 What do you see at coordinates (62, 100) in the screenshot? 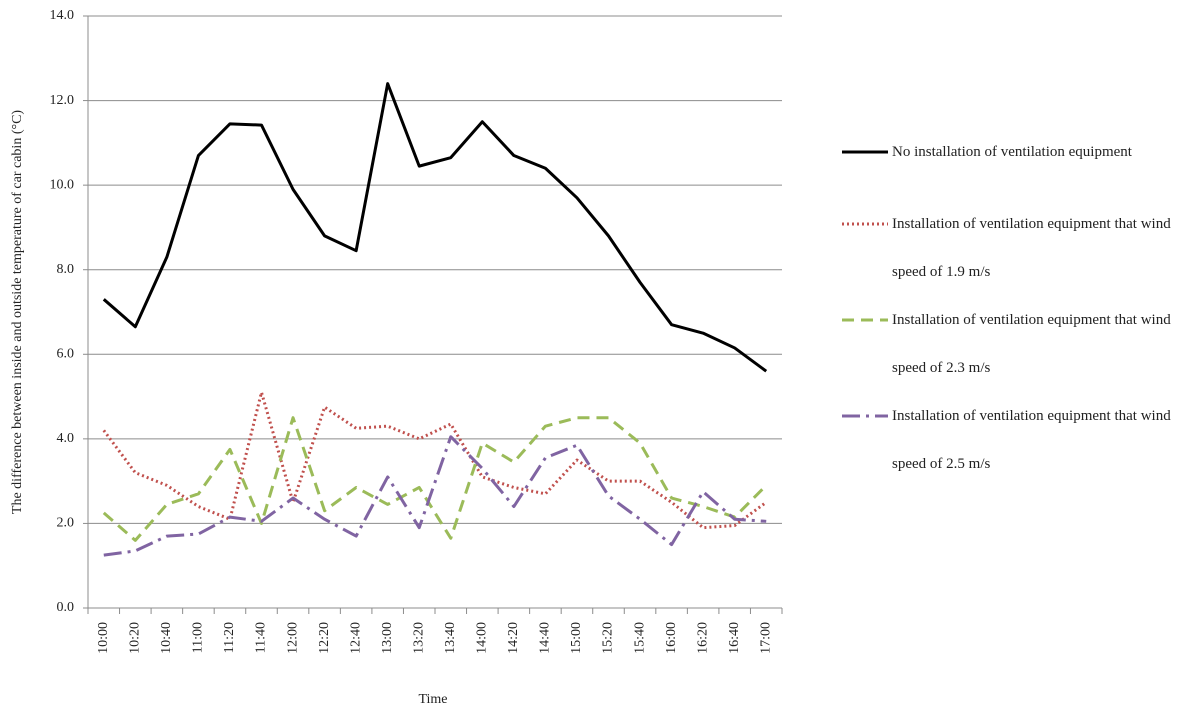
I see `y-tick-label: 12.0` at bounding box center [62, 100].